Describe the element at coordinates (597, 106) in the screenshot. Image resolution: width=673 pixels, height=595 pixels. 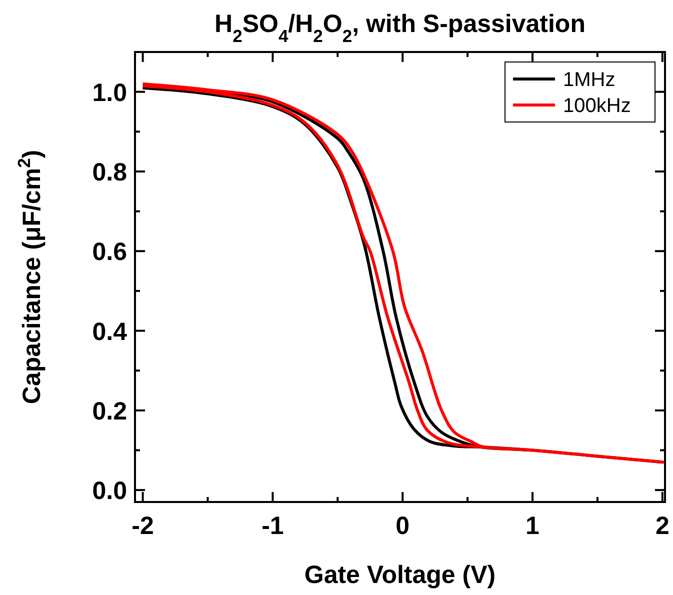
I see `legend-label: 100kHz` at that location.